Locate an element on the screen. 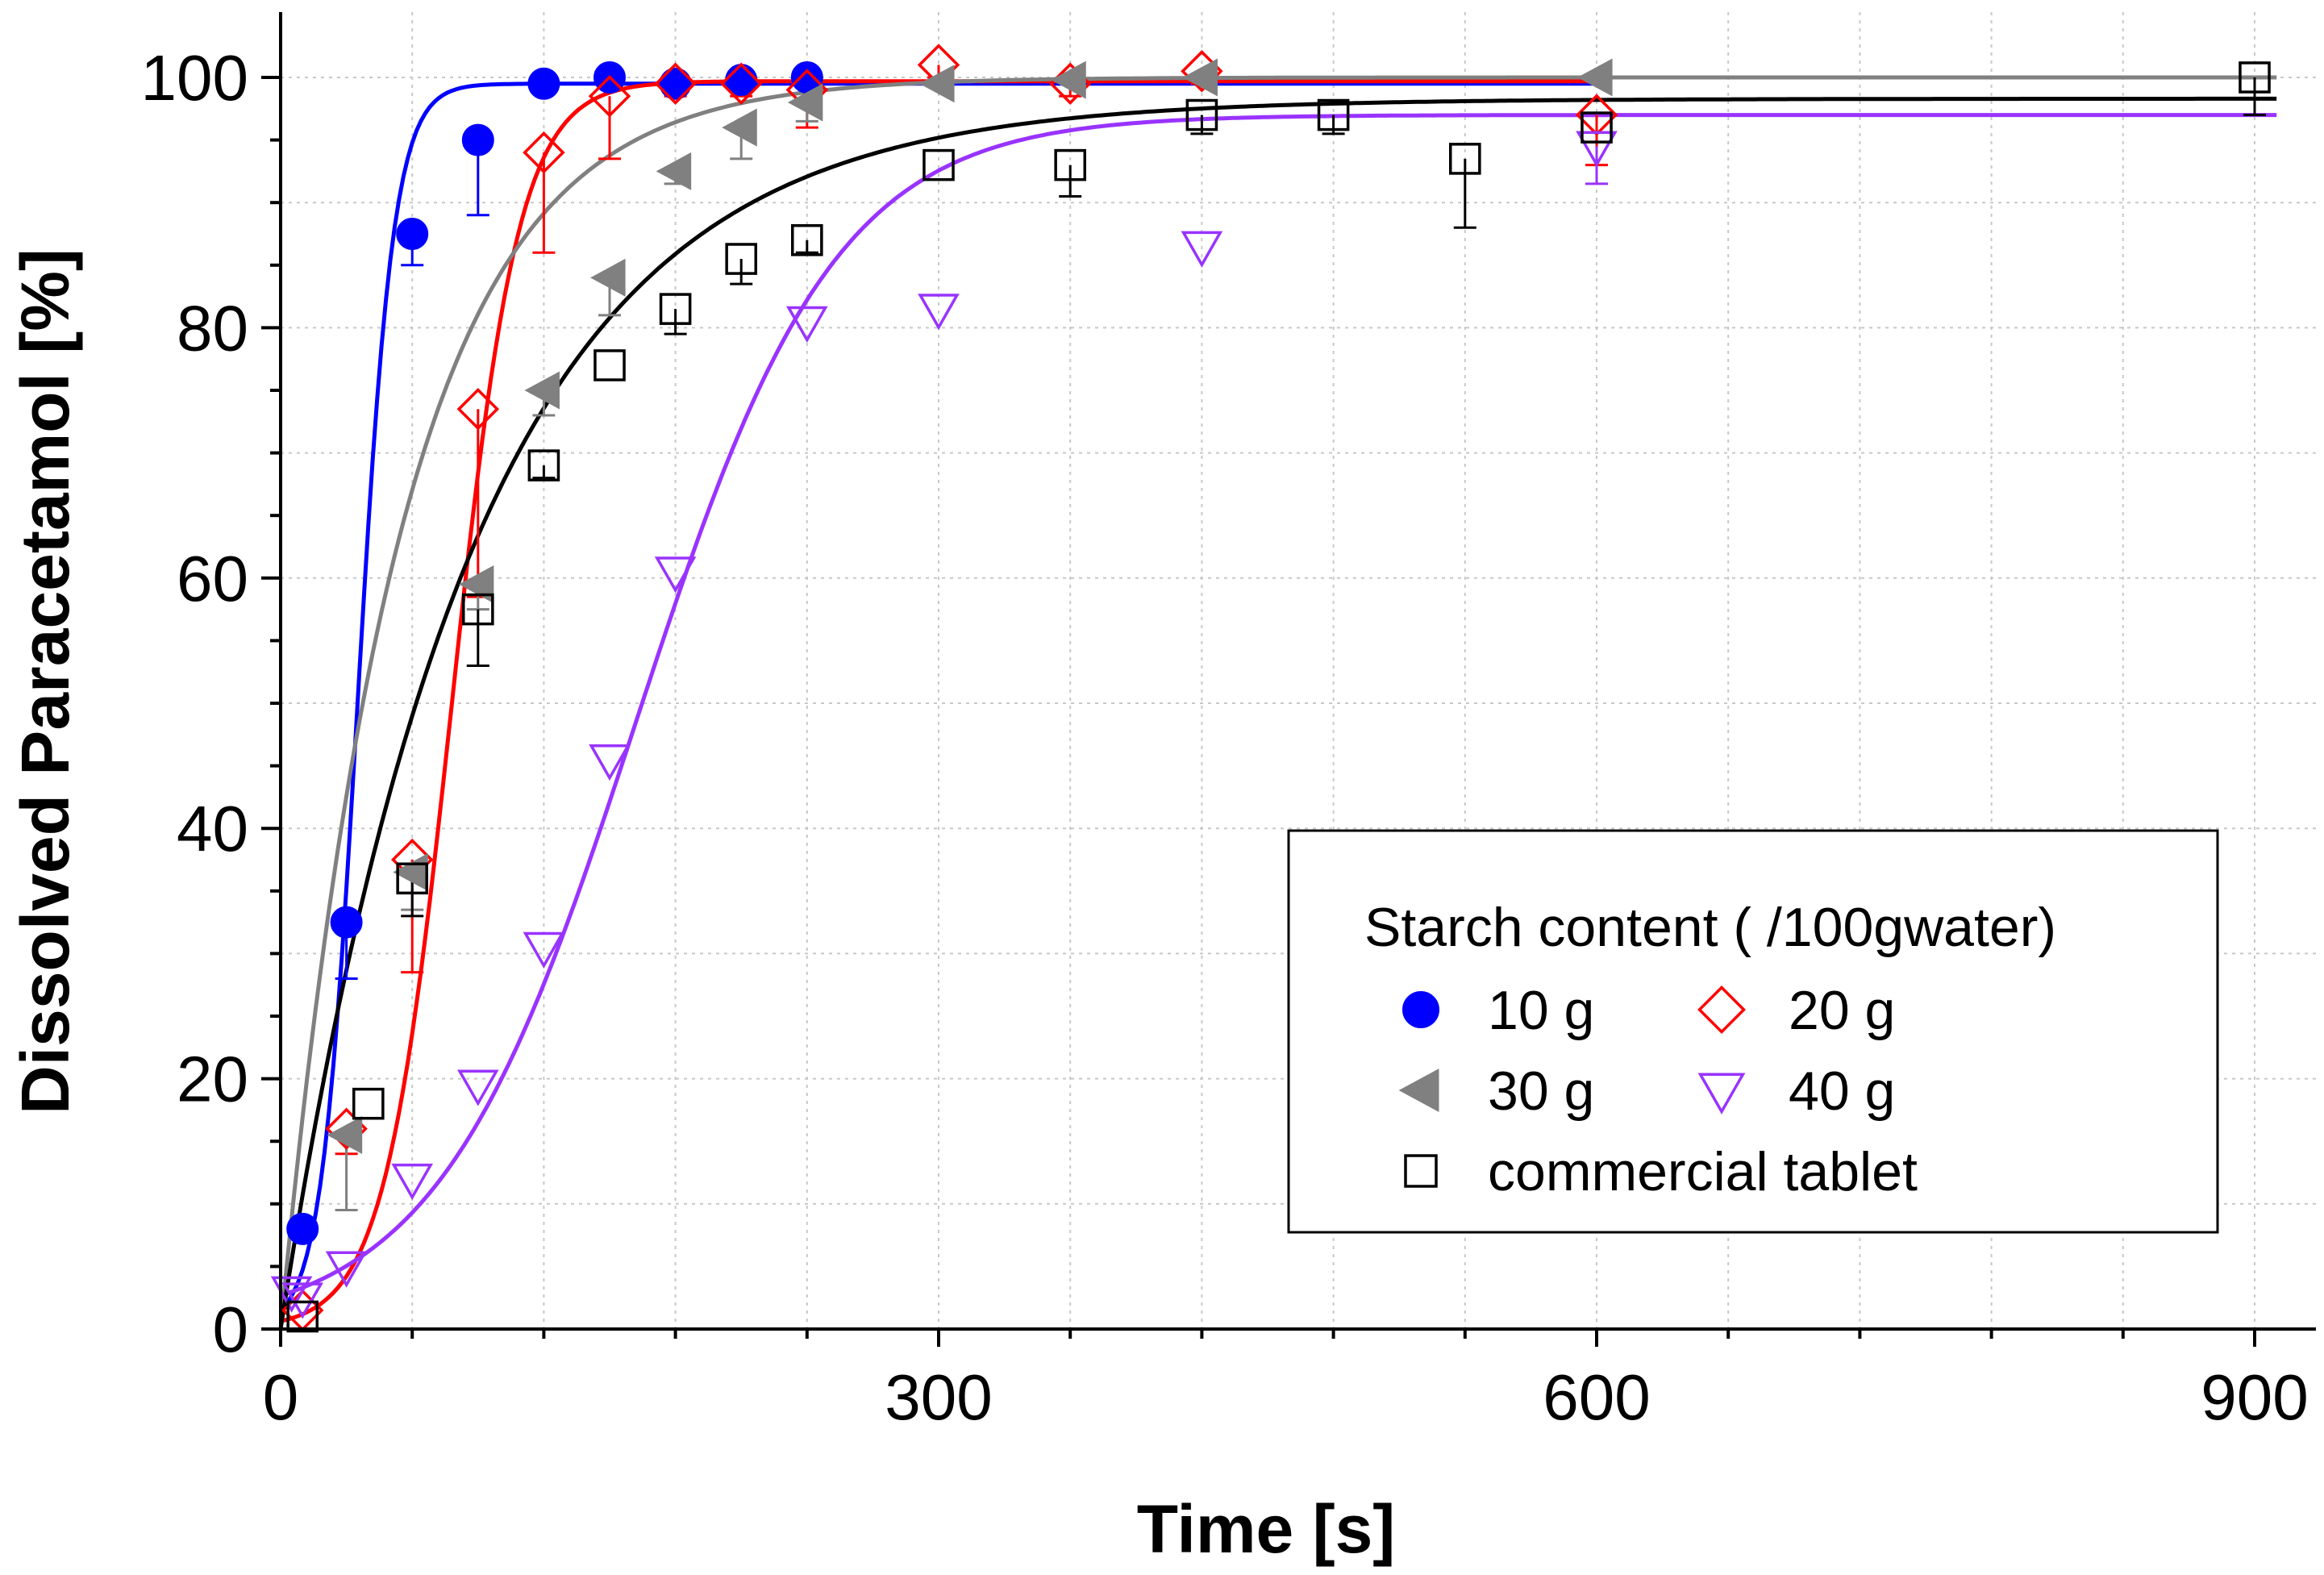 The width and height of the screenshot is (2324, 1575). legend-label: 30 g is located at coordinates (1541, 1091).